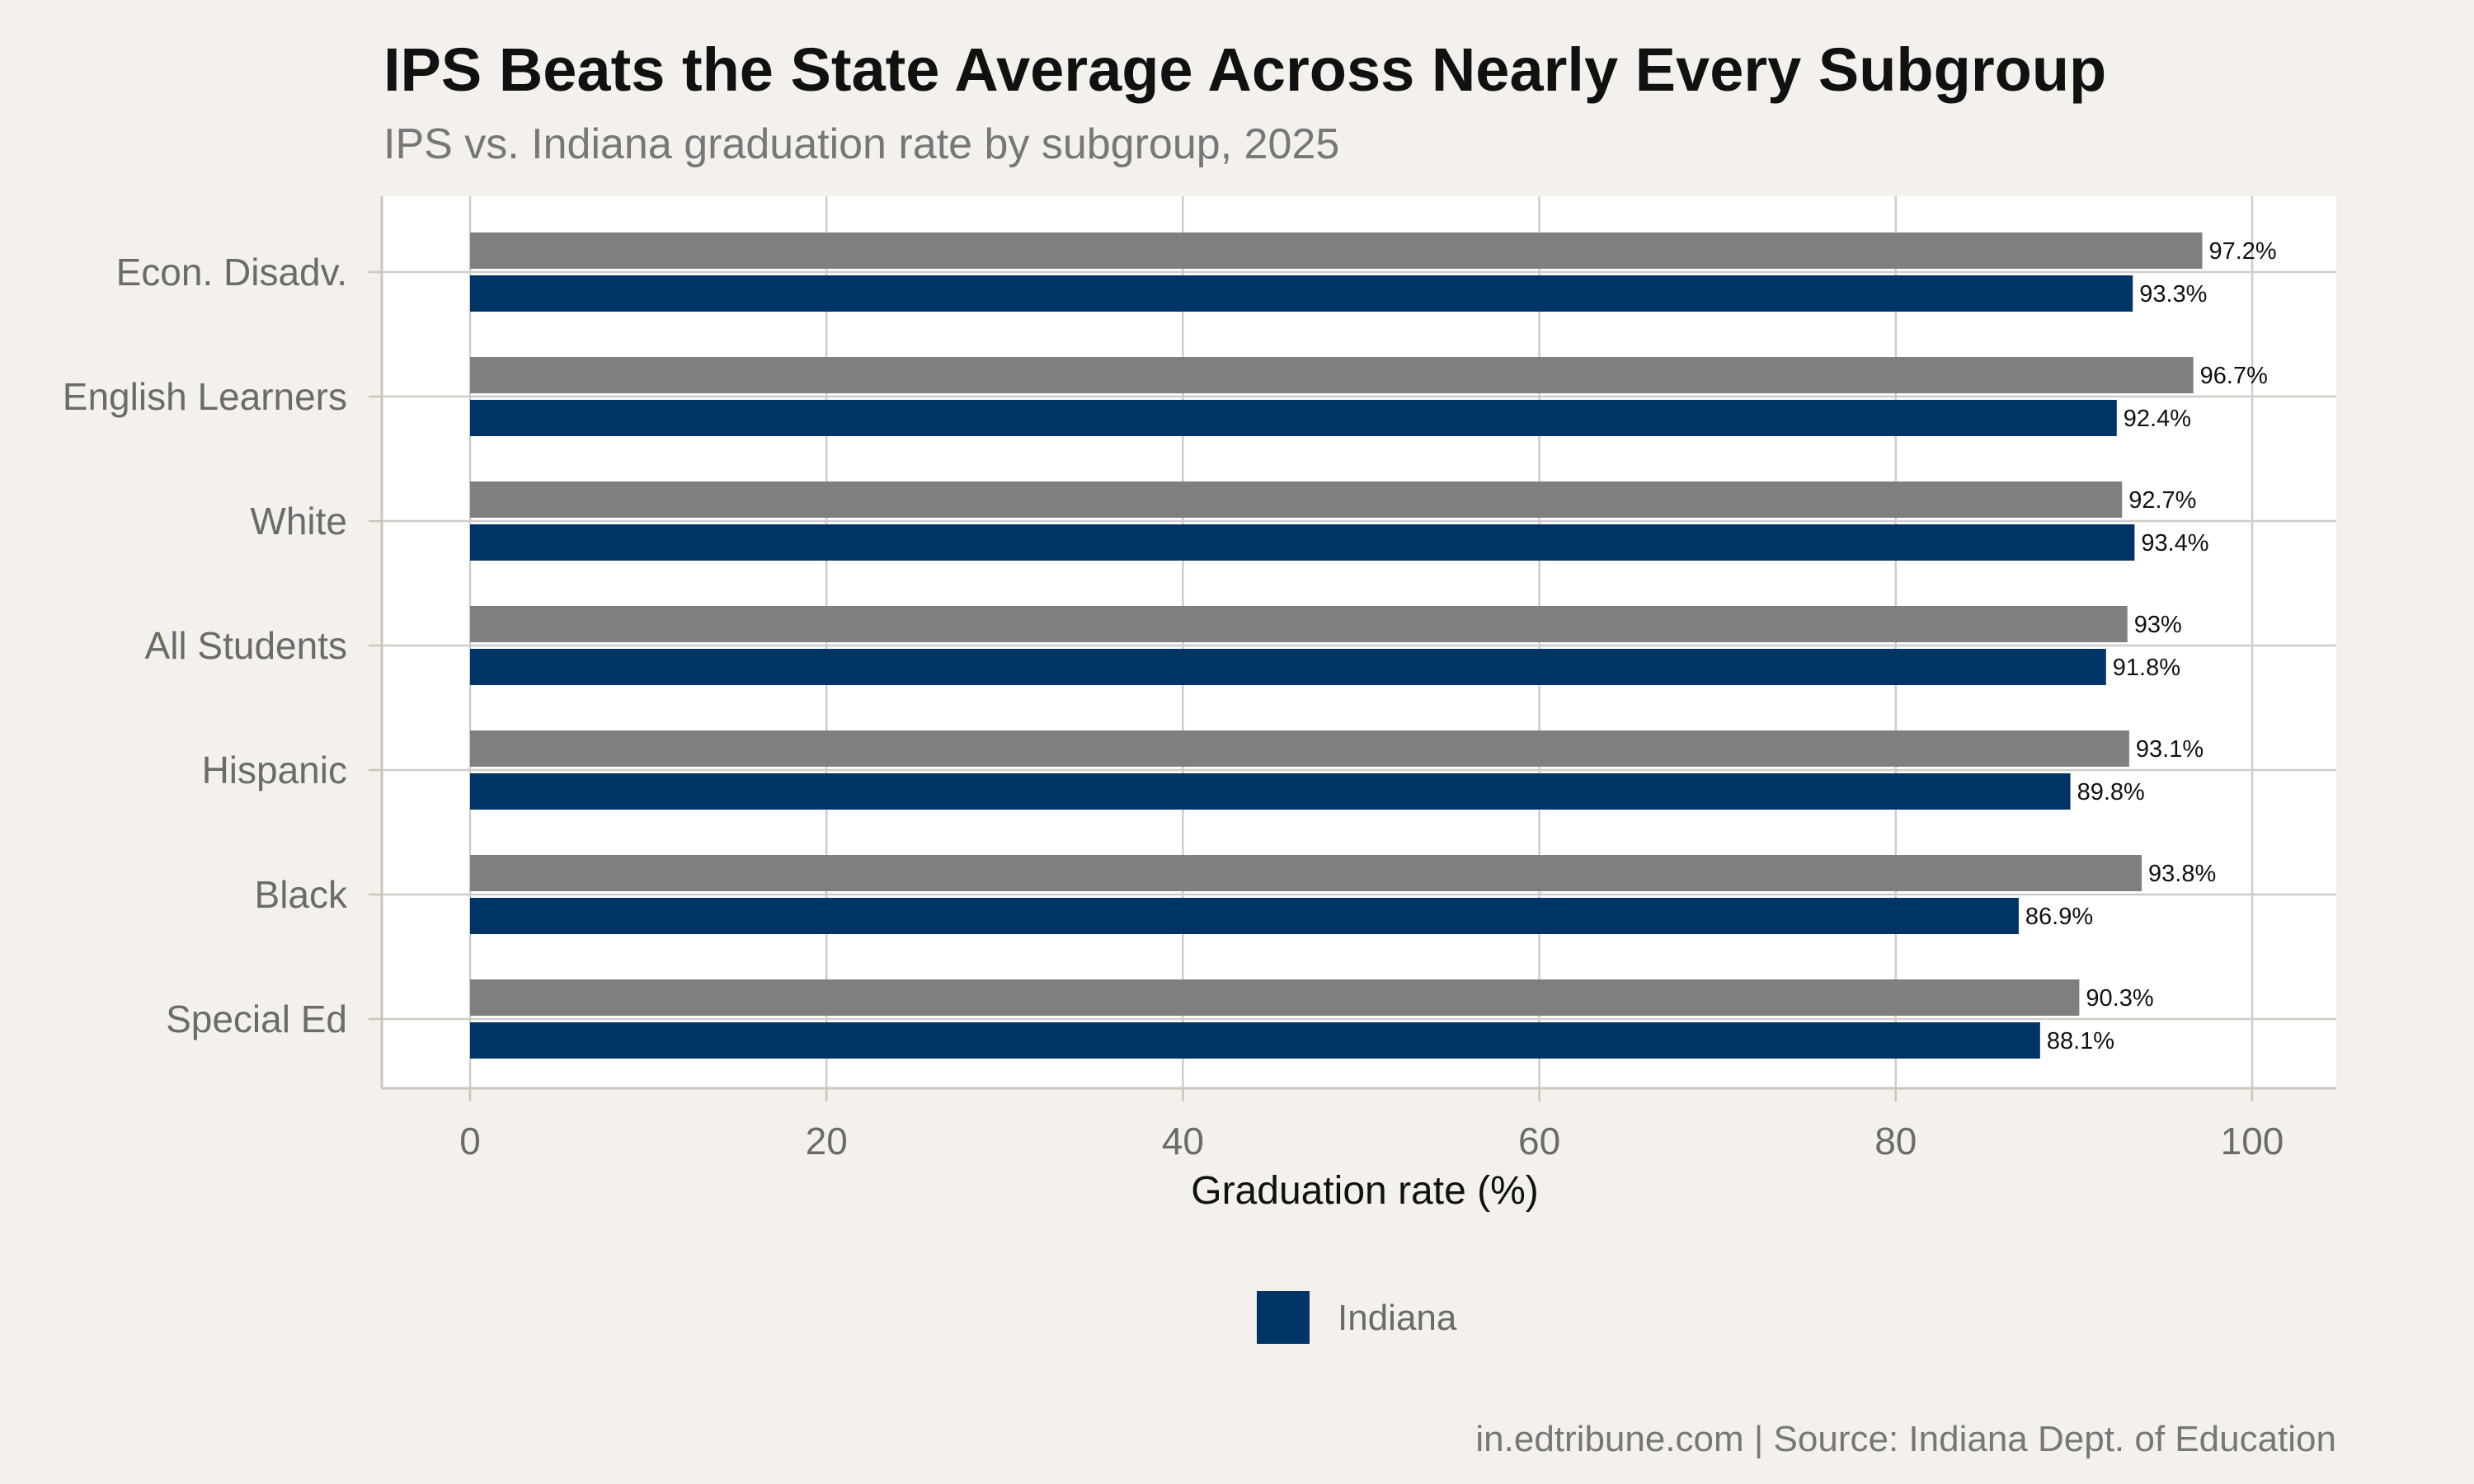 This screenshot has height=1484, width=2474. What do you see at coordinates (2119, 998) in the screenshot?
I see `data-label: 90.3%` at bounding box center [2119, 998].